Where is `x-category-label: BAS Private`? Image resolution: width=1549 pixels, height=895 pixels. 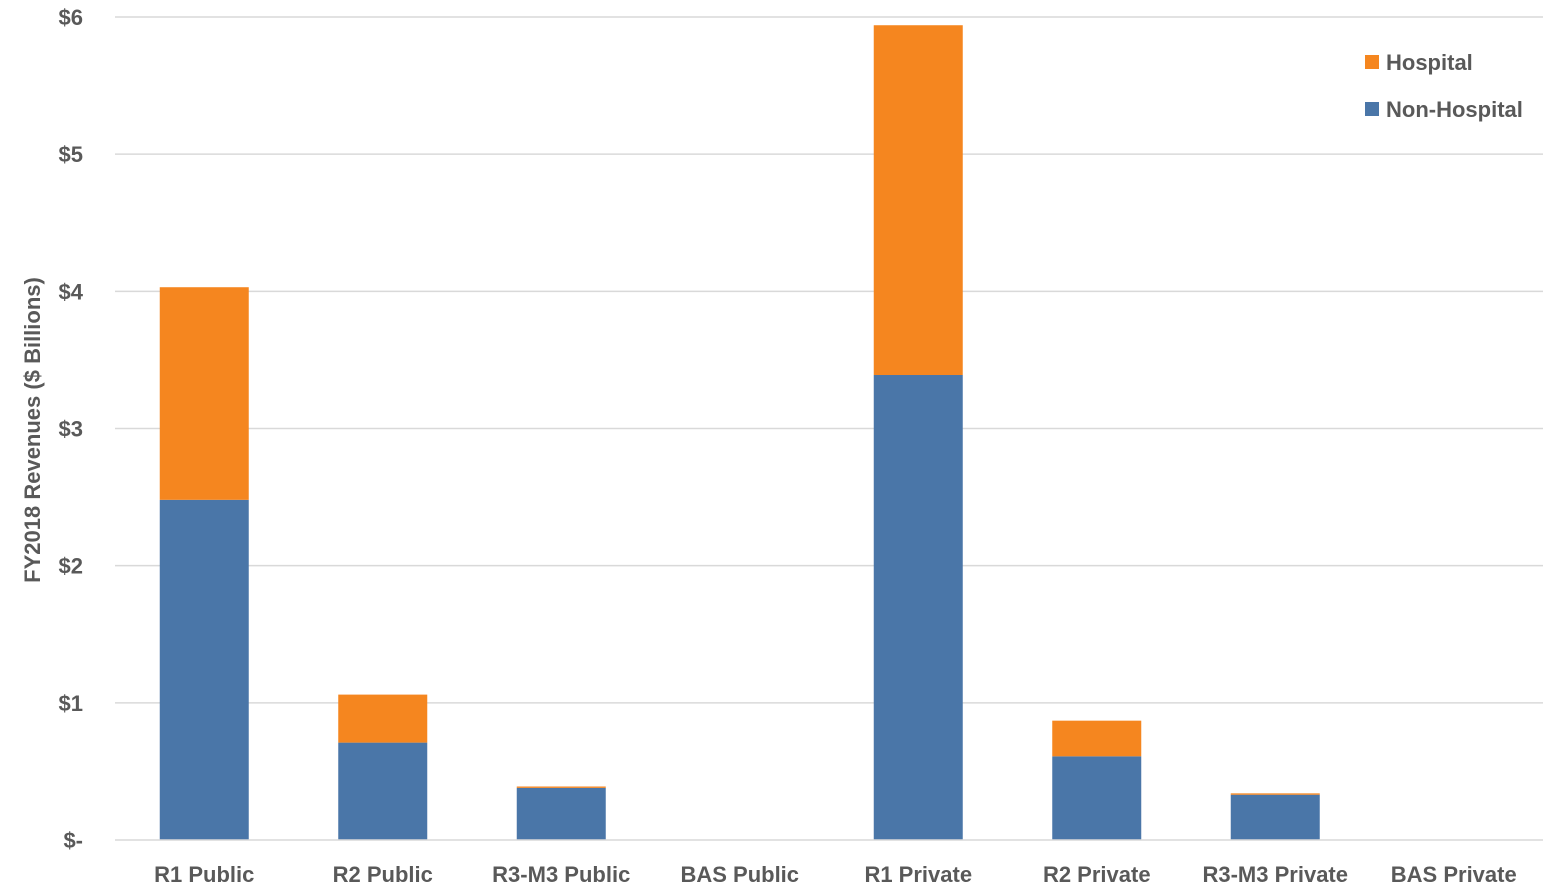 x-category-label: BAS Private is located at coordinates (1454, 874).